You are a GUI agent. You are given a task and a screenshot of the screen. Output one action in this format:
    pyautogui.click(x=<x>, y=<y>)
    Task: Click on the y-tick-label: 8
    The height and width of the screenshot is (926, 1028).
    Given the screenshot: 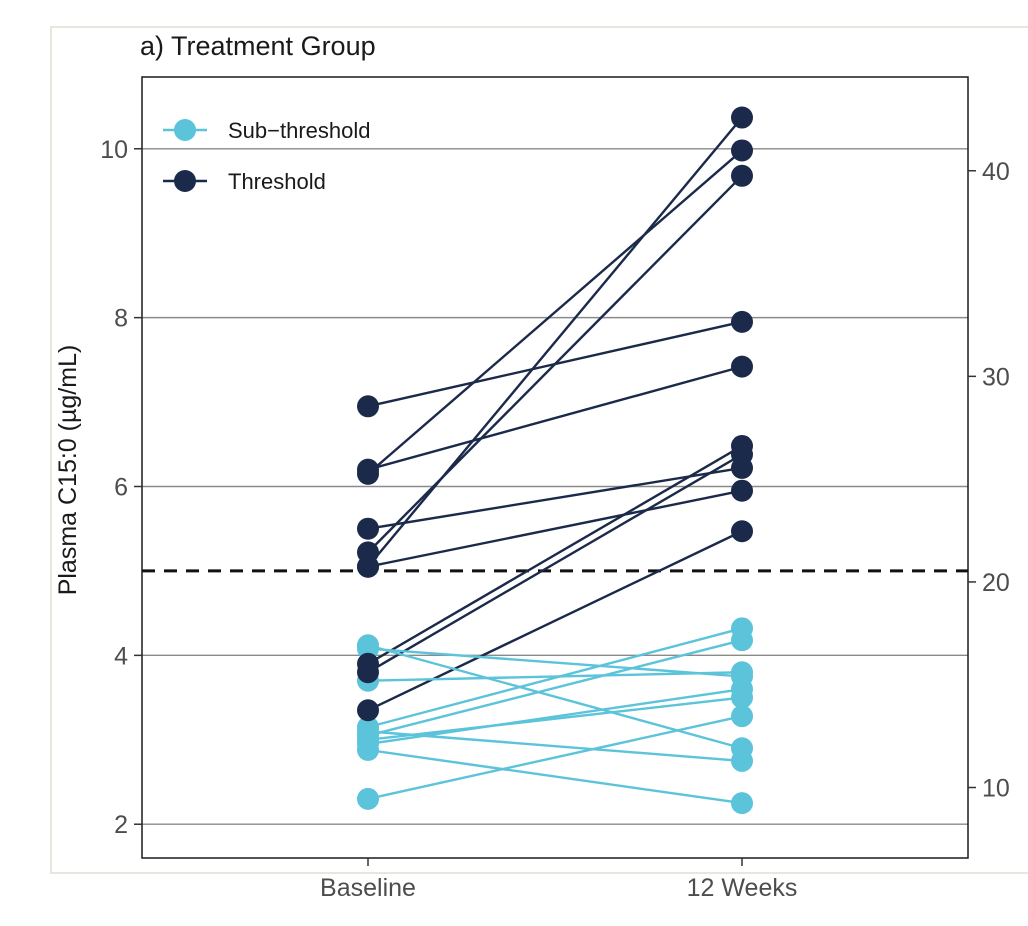 What is the action you would take?
    pyautogui.click(x=121, y=319)
    